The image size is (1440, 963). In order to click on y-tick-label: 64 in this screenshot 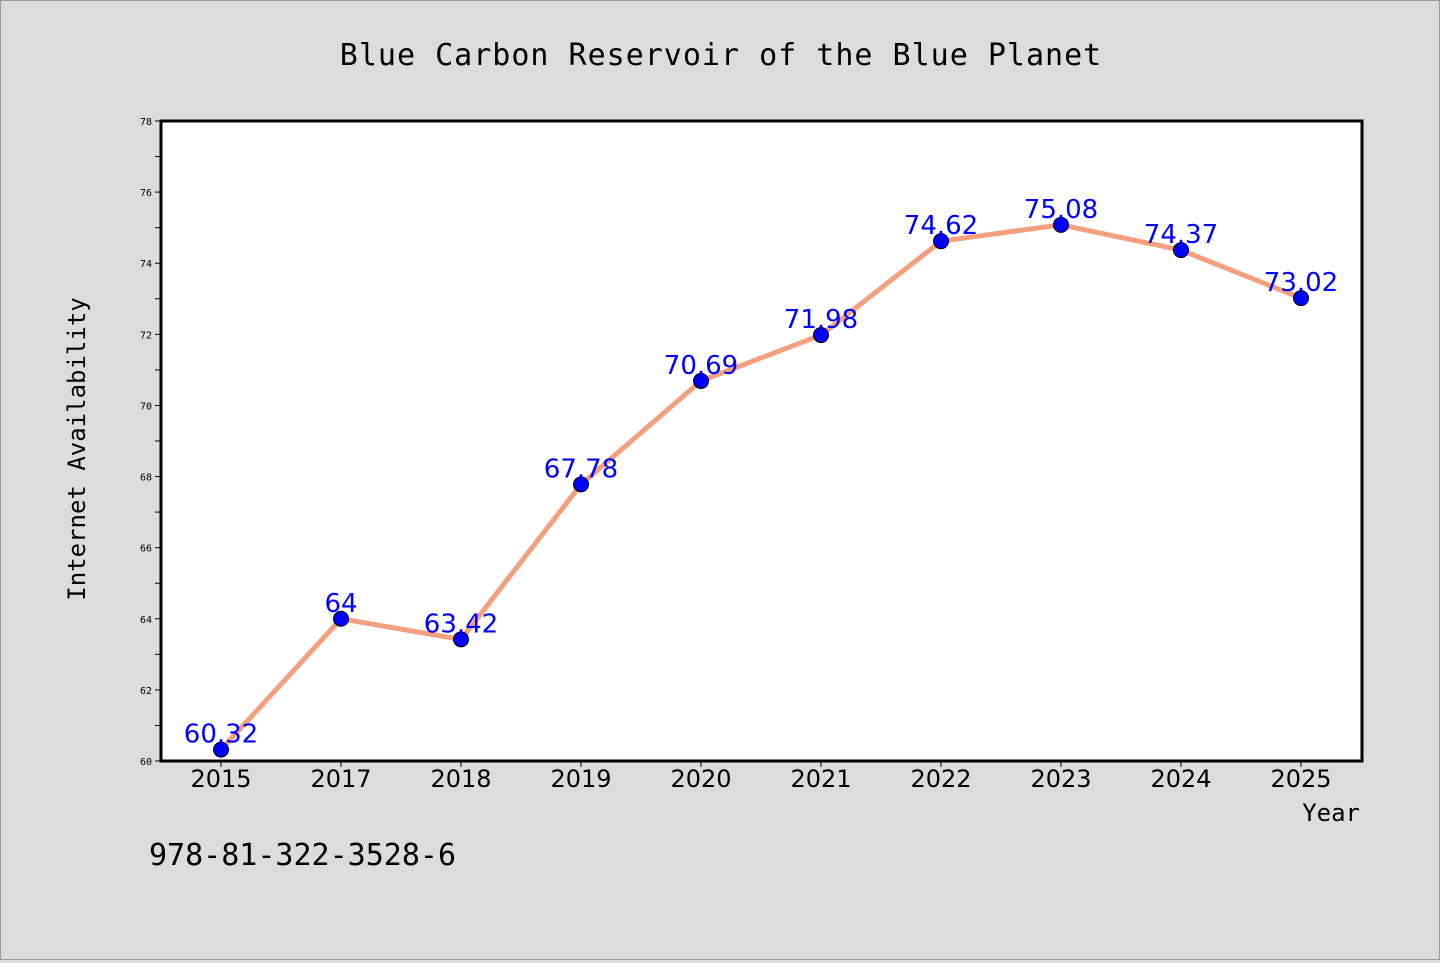, I will do `click(146, 620)`.